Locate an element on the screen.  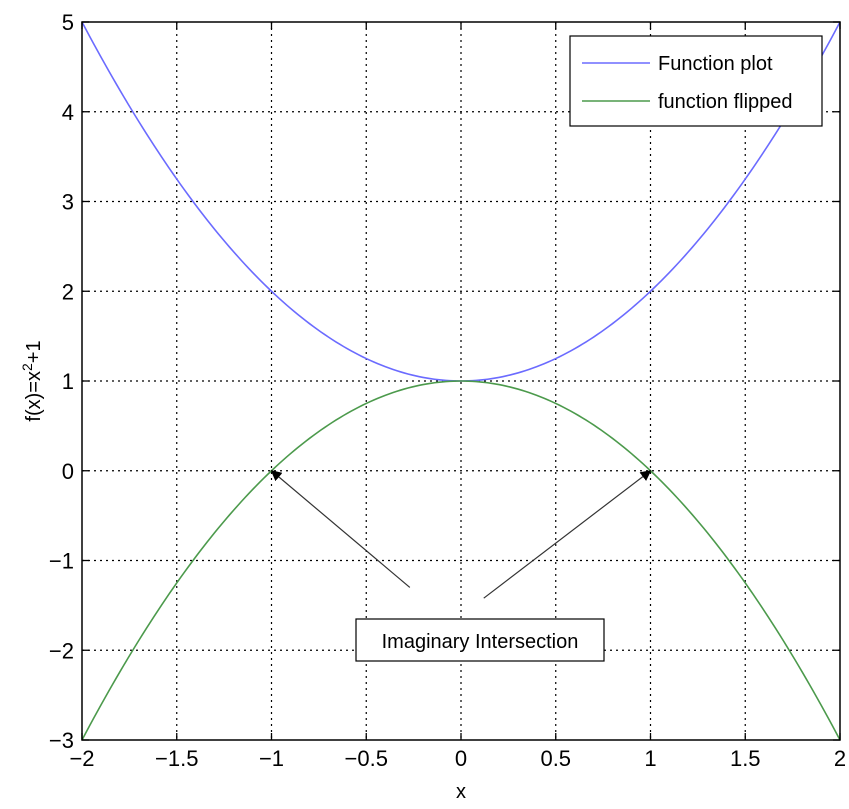
annotation-text: Imaginary Intersection is located at coordinates (480, 642).